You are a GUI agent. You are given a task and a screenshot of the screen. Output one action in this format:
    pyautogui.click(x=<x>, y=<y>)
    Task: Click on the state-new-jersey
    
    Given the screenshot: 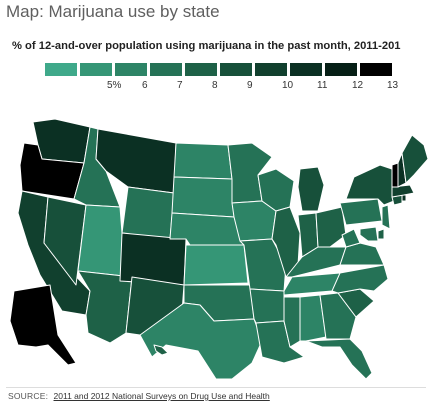 What is the action you would take?
    pyautogui.click(x=386, y=217)
    